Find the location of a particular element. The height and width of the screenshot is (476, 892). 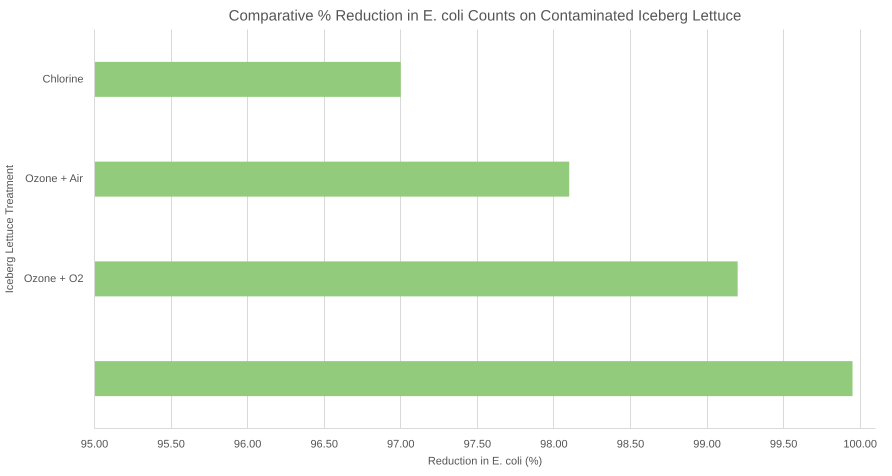

y-tick-label: Ozone + Air is located at coordinates (54, 179).